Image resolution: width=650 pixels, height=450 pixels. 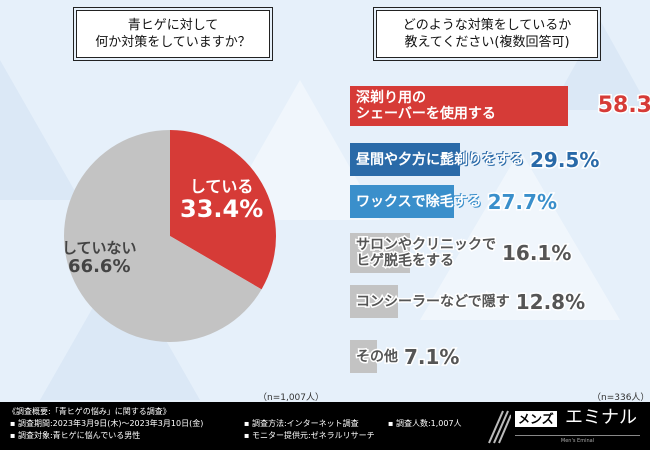 What do you see at coordinates (173, 34) in the screenshot?
I see `left-question-box: 青ヒゲに対して何か対策をしていますか？` at bounding box center [173, 34].